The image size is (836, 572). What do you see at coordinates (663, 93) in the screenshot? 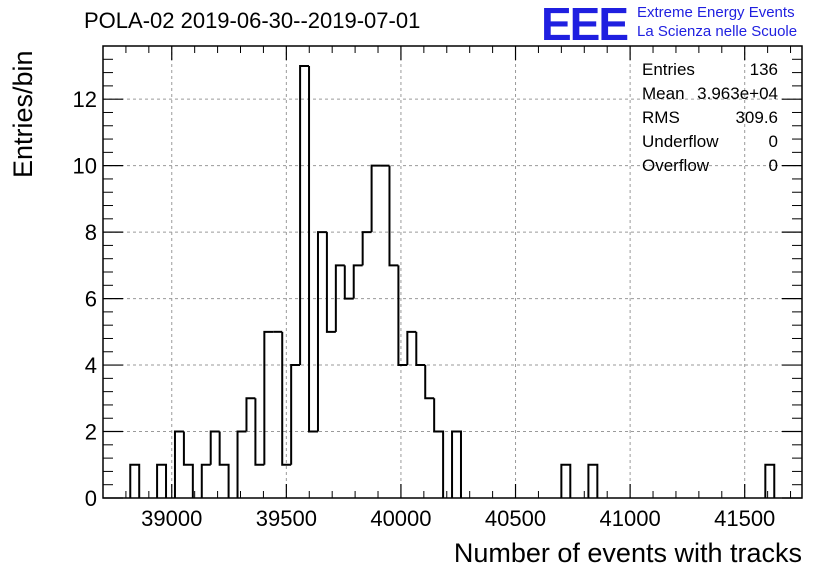
I see `stat-label: Mean` at bounding box center [663, 93].